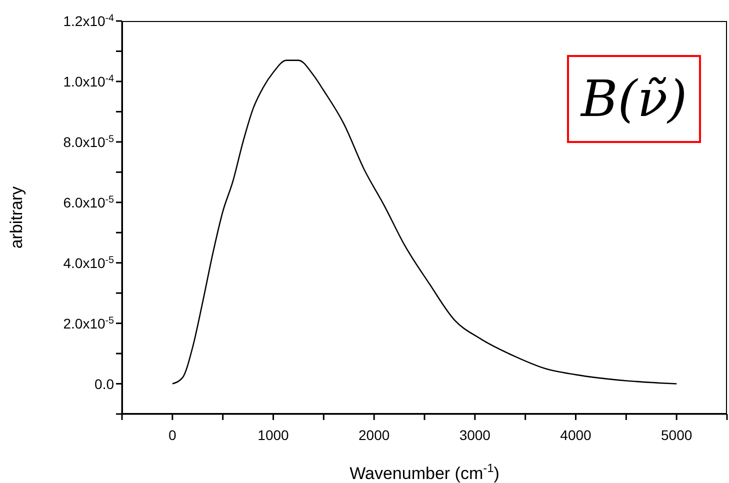 The height and width of the screenshot is (483, 729). Describe the element at coordinates (576, 435) in the screenshot. I see `x-tick-label: 4000` at that location.